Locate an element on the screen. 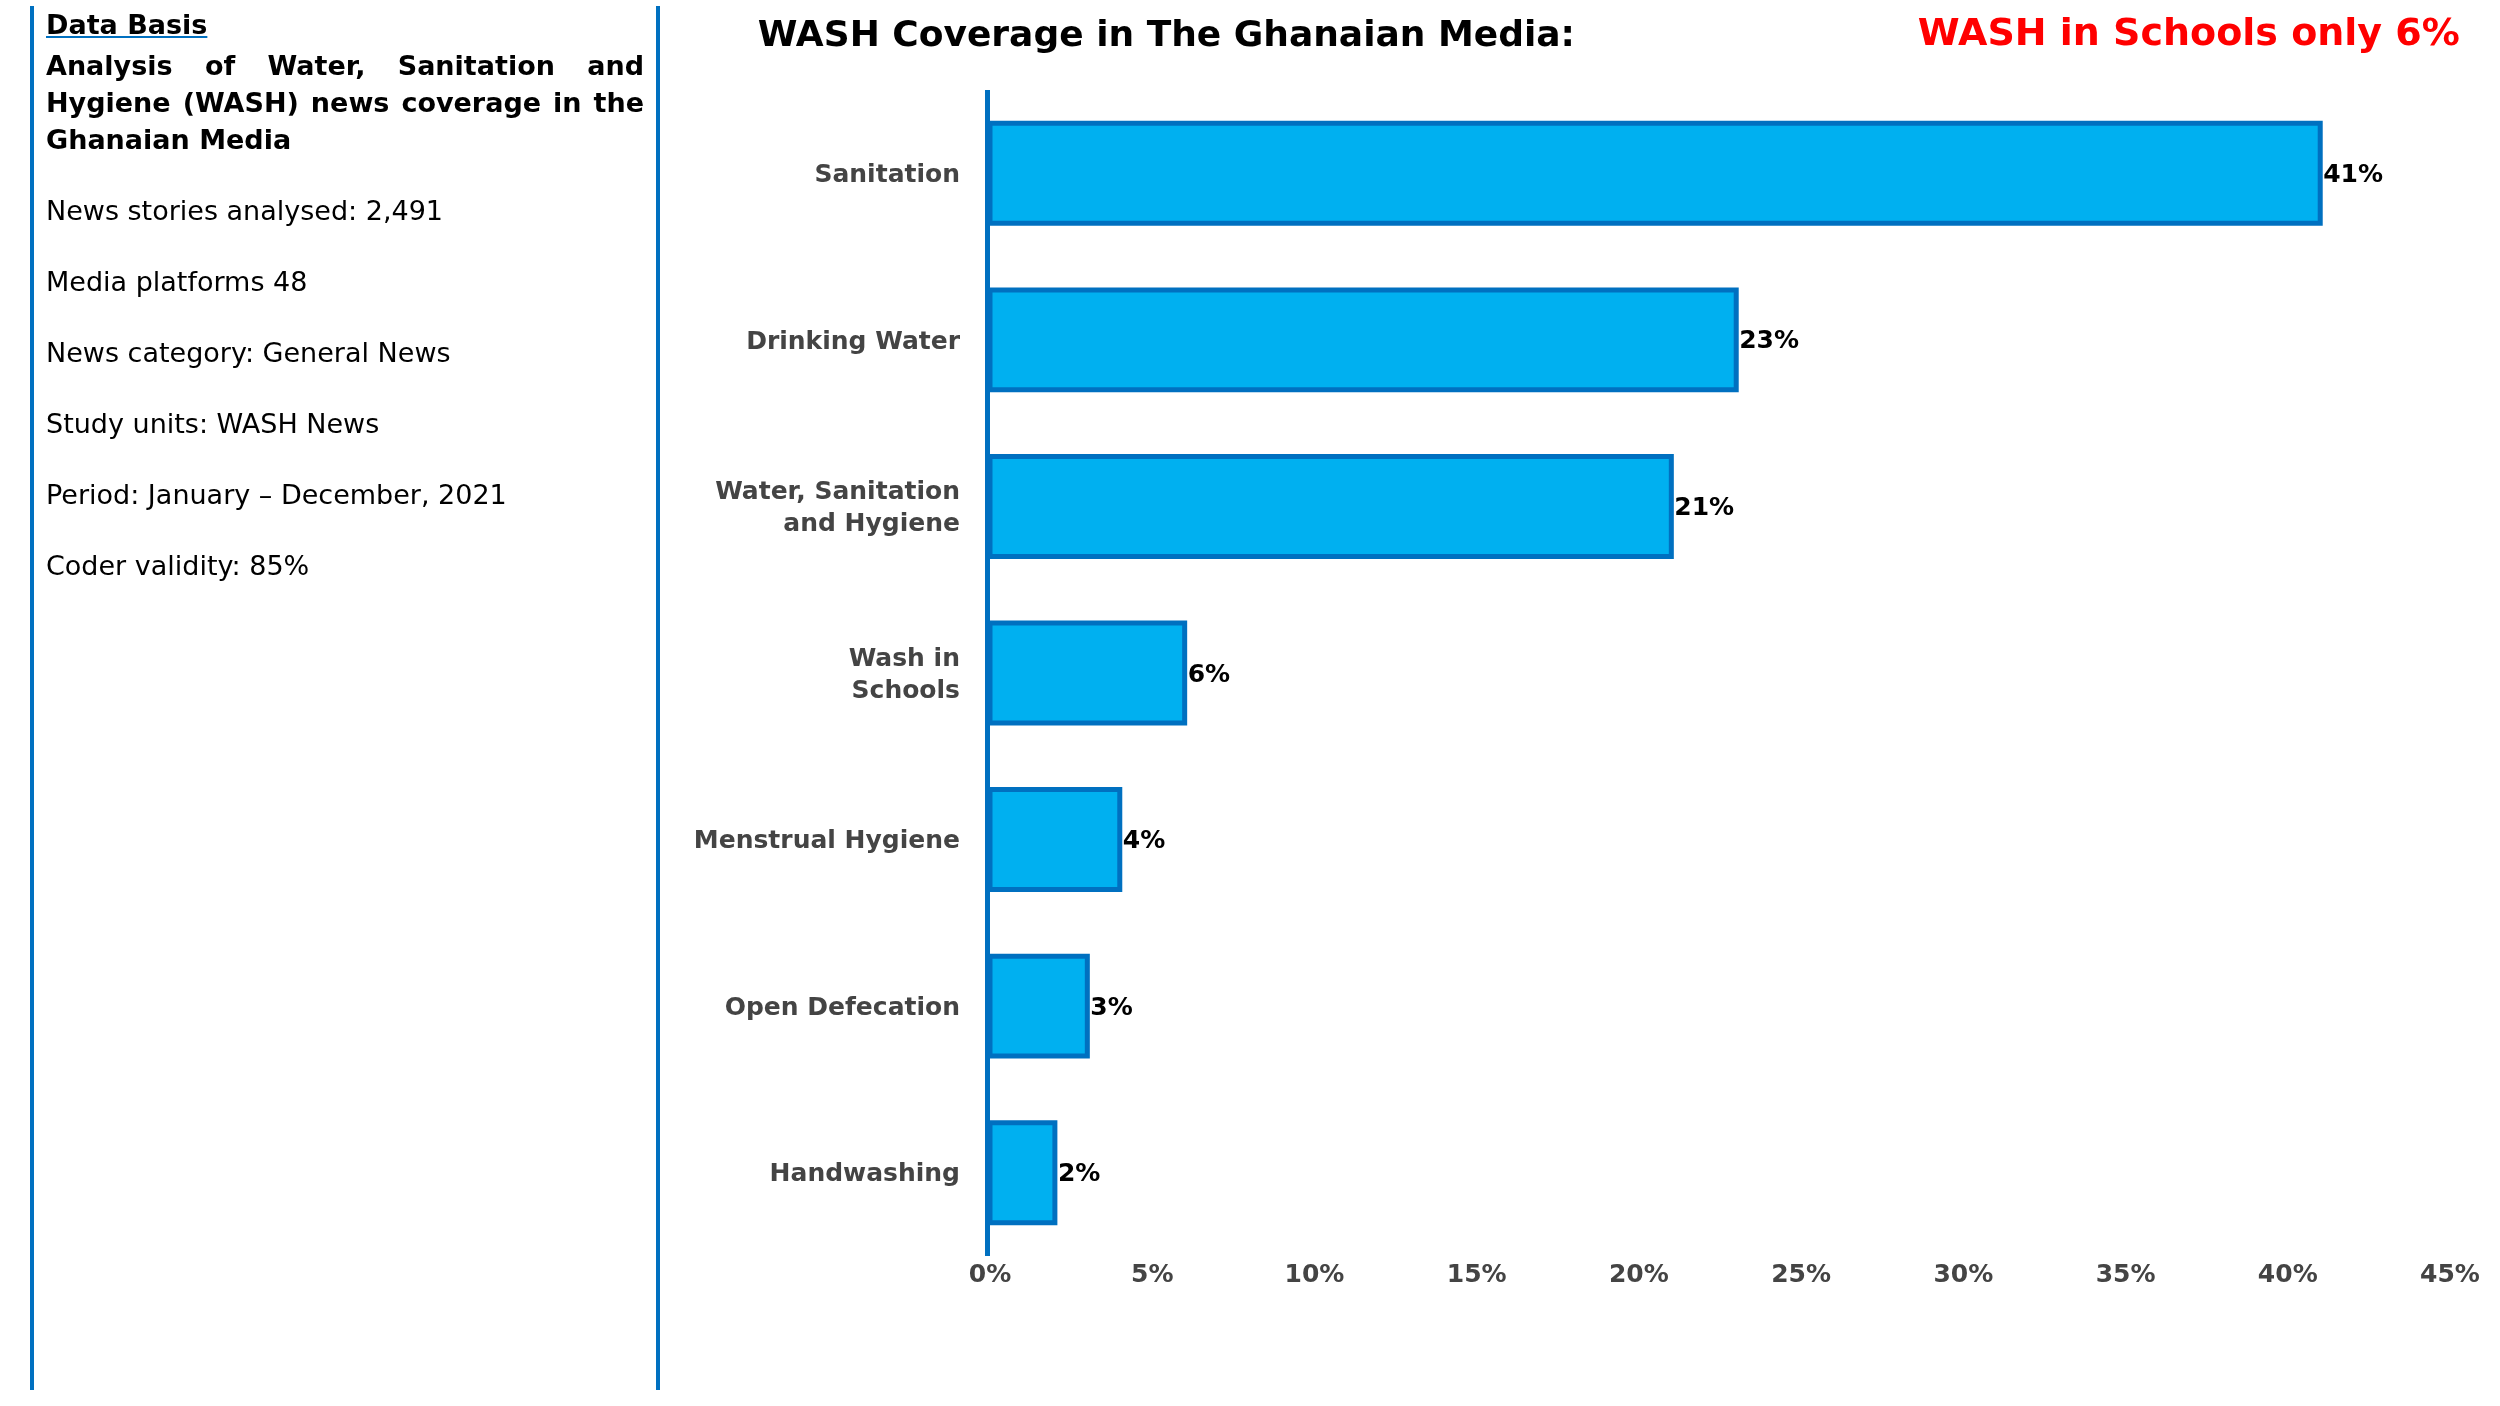  y-tick-label: Menstrual Hygiene is located at coordinates (826, 840).